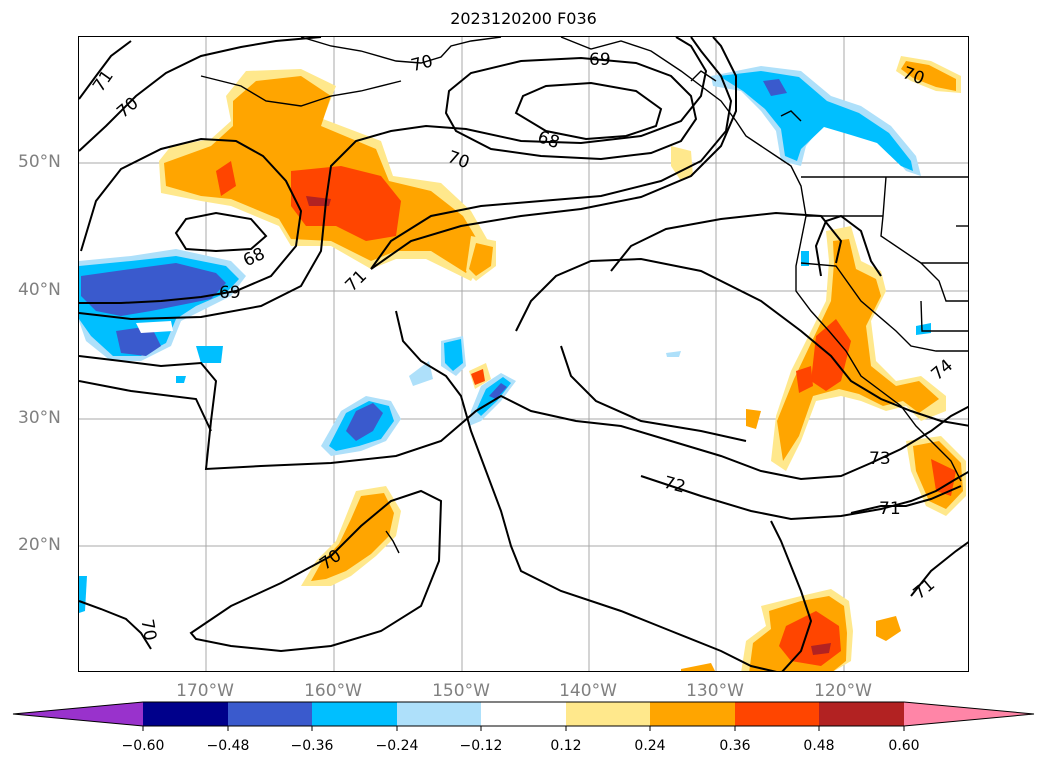 The image size is (1047, 765). Describe the element at coordinates (942, 370) in the screenshot. I see `contour-label: 74` at that location.